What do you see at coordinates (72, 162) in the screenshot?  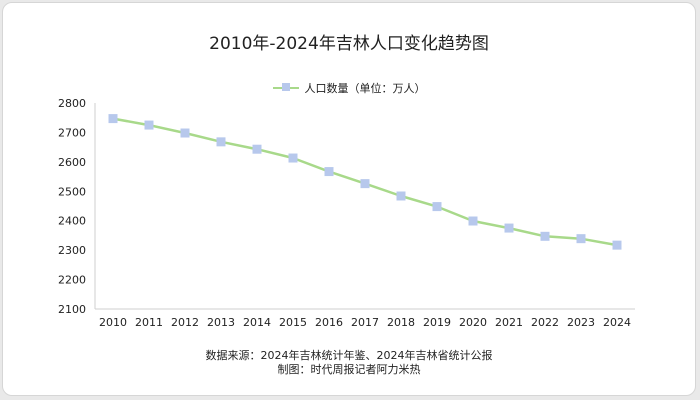 I see `y-tick-label: 2600` at bounding box center [72, 162].